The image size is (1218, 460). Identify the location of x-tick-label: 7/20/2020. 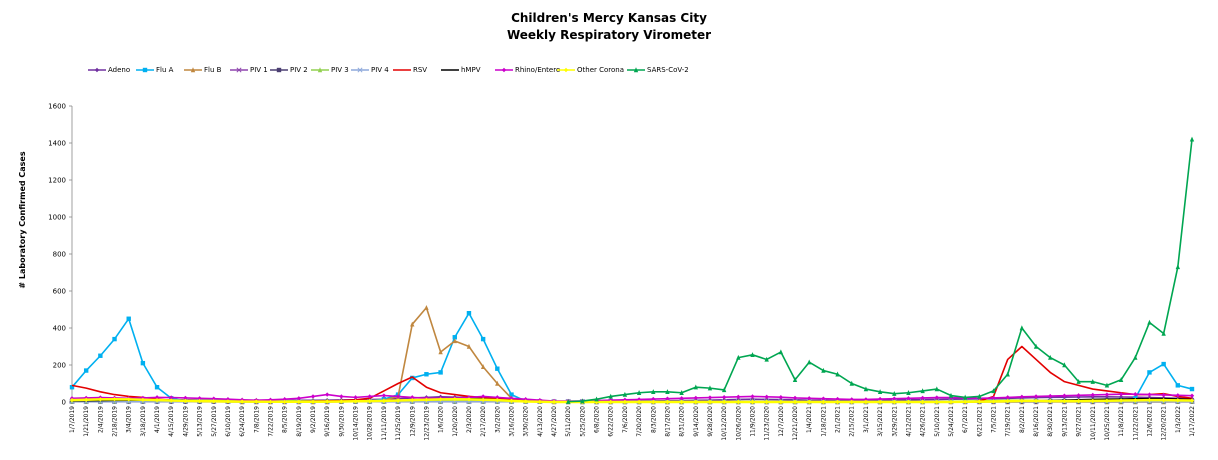
(639, 421).